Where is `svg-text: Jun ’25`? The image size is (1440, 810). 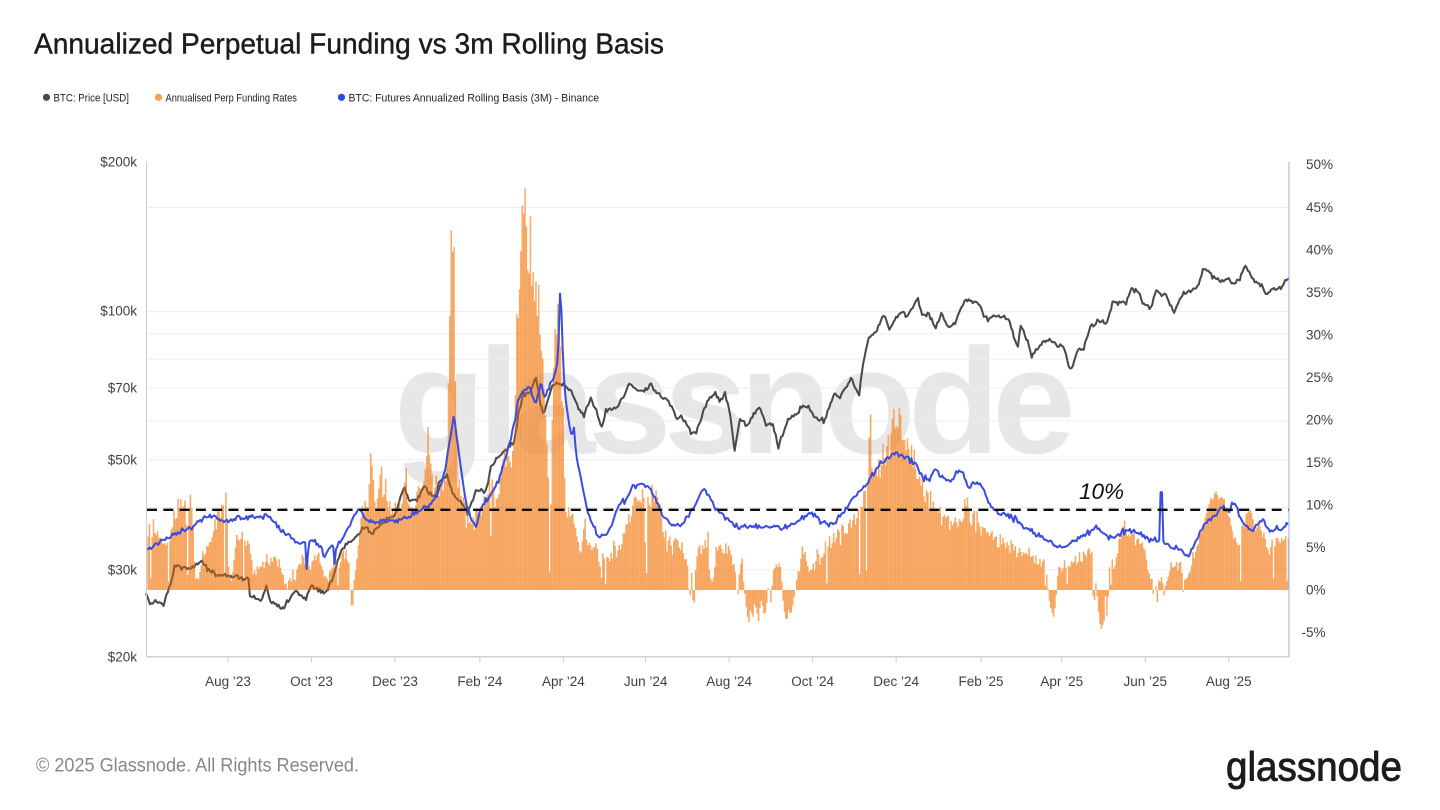
svg-text: Jun ’25 is located at coordinates (1146, 681).